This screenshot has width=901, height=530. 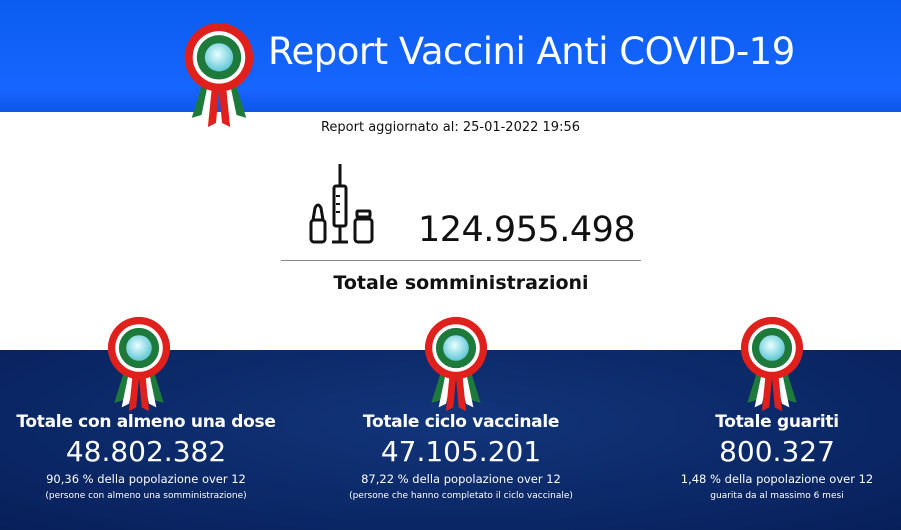 I want to click on stat-percentage: 87,22 % della popolazione over 12, so click(x=461, y=479).